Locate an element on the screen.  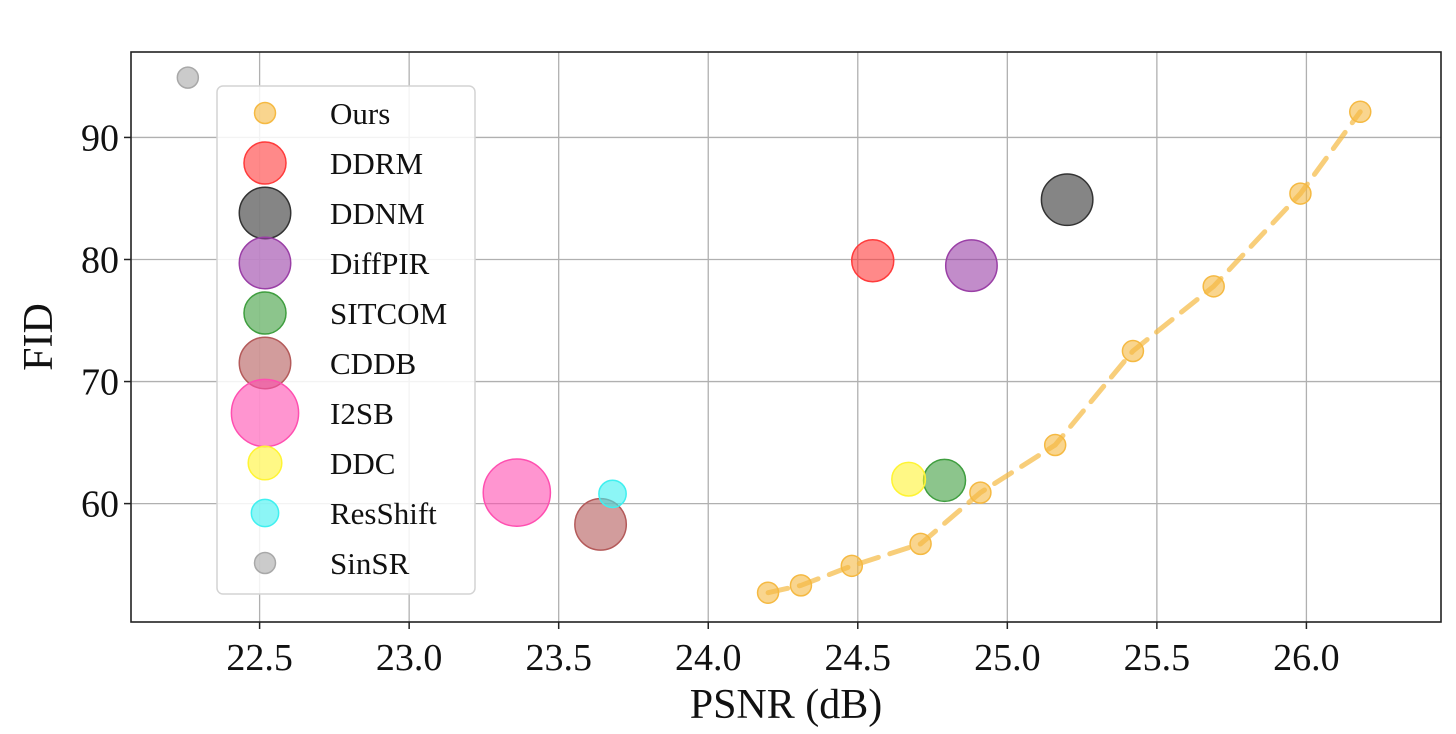
legend-label-resshift: ResShift is located at coordinates (383, 513).